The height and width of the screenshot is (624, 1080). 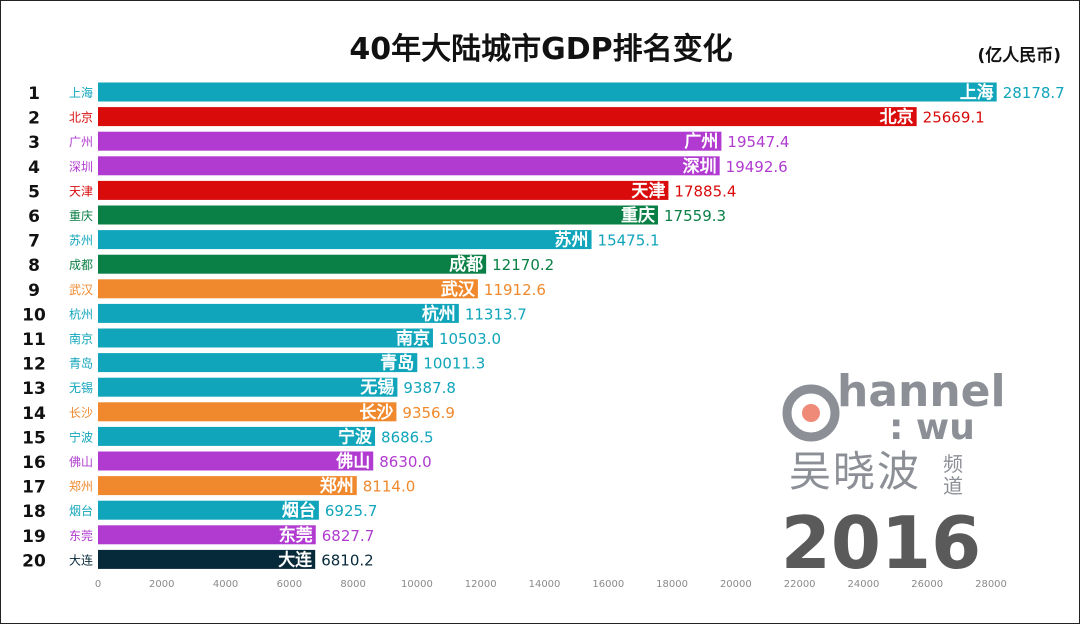 What do you see at coordinates (81, 387) in the screenshot?
I see `city-axis-label: 无锡` at bounding box center [81, 387].